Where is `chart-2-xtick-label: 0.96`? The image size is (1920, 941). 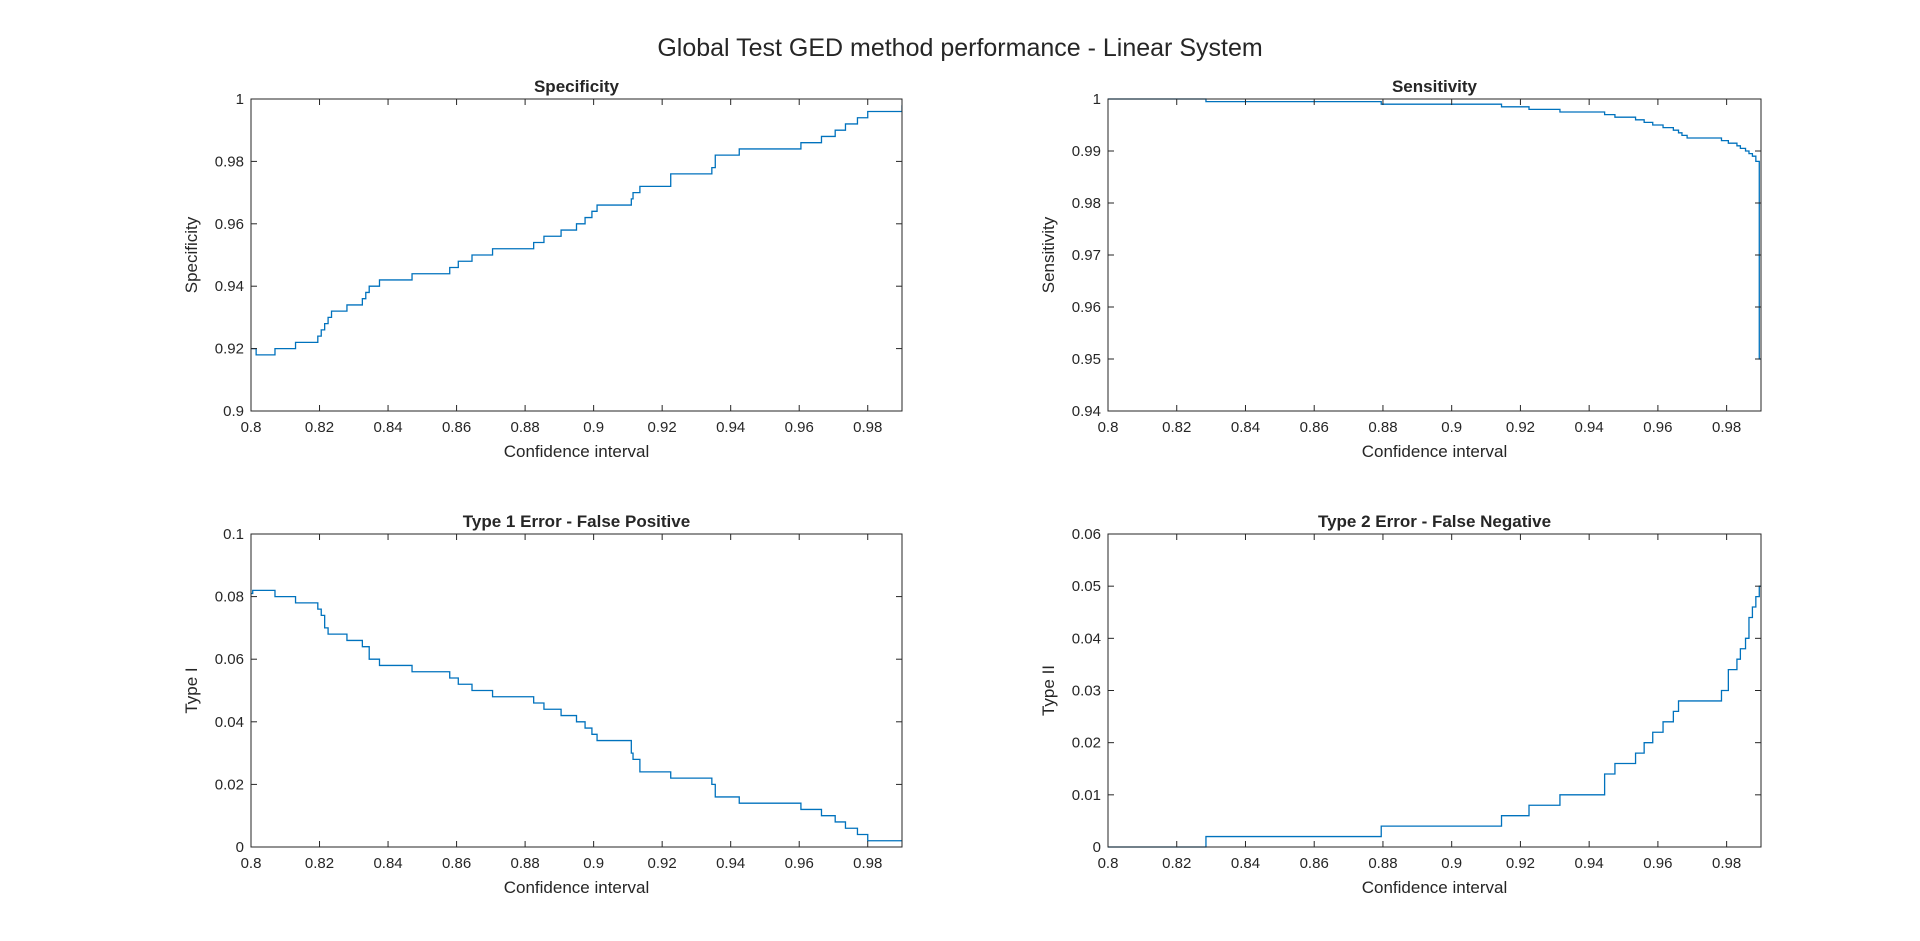 chart-2-xtick-label: 0.96 is located at coordinates (1657, 427).